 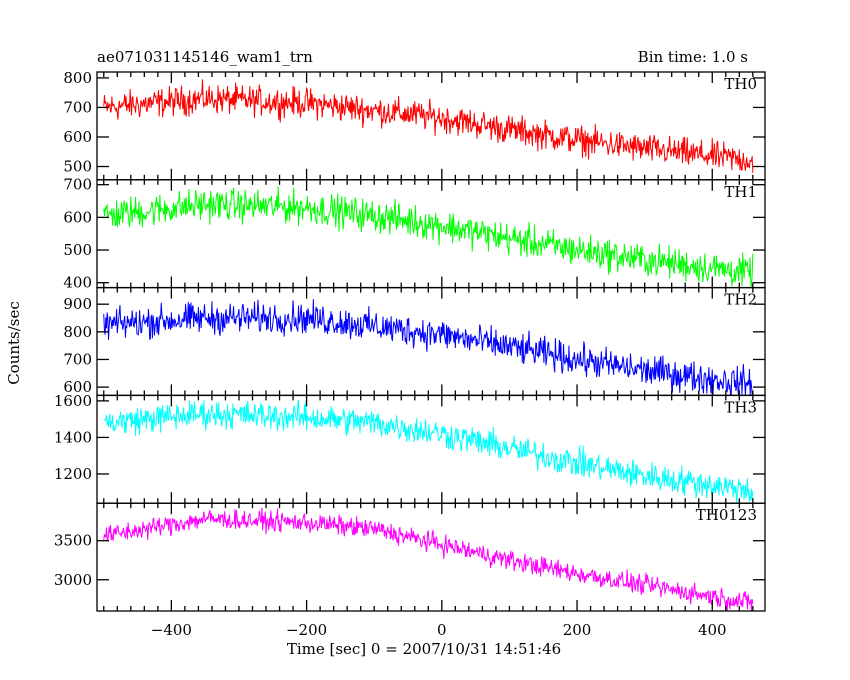 I want to click on y-axis-label: Counts/sec, so click(x=14, y=343).